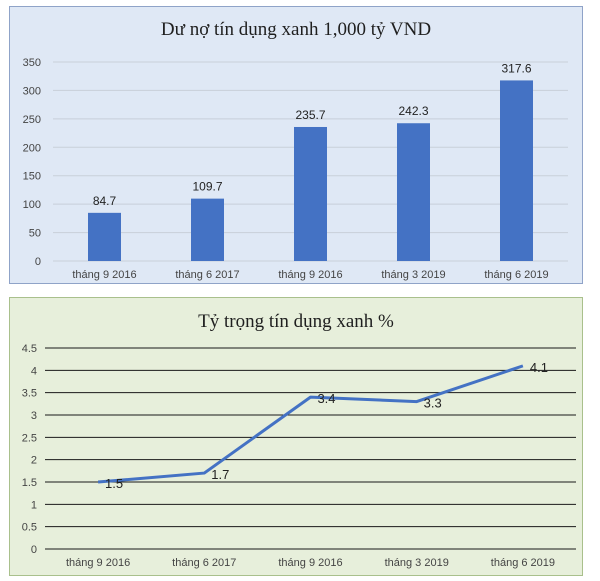  Describe the element at coordinates (29, 528) in the screenshot. I see `y-tick-label: 0.5` at that location.